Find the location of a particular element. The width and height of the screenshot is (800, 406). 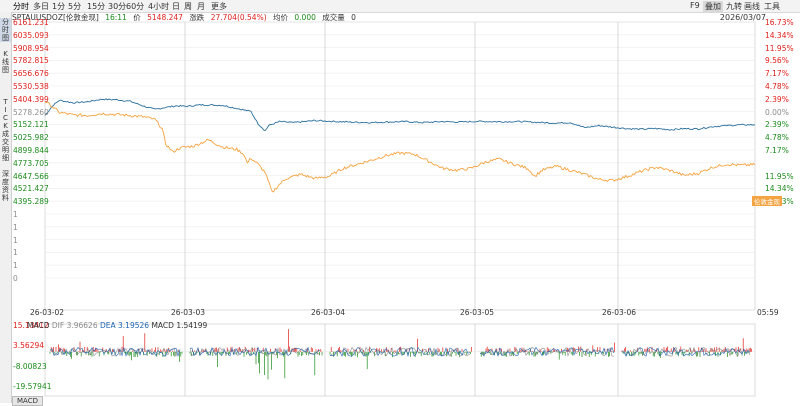

macd-y-tick: 15.13412 is located at coordinates (31, 325).